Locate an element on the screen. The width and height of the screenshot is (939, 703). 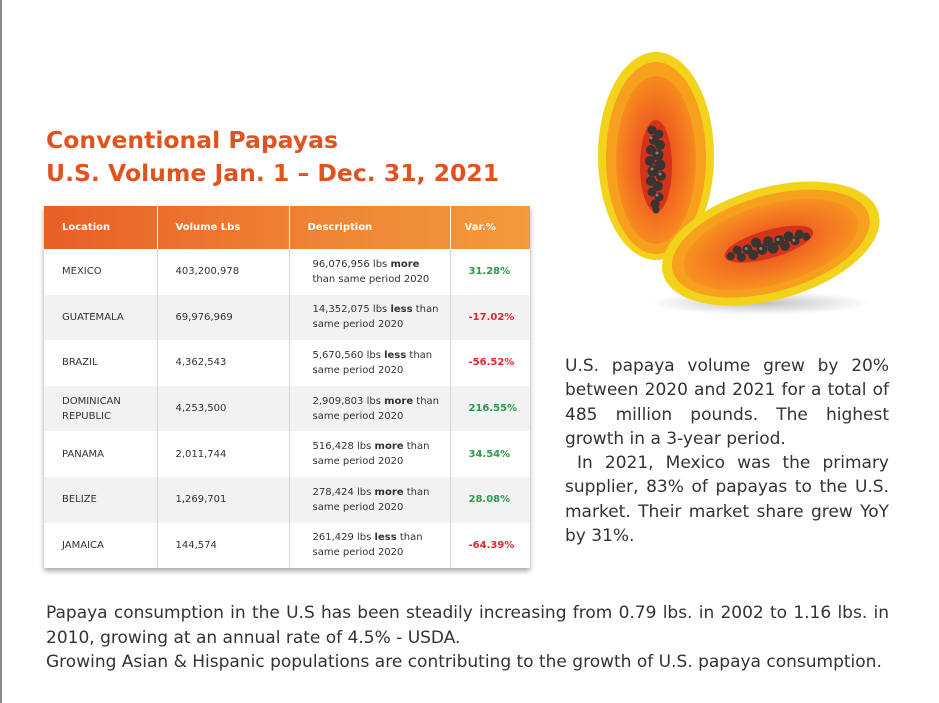
cell-description: 5,670,560 lbs less than same period 2020 is located at coordinates (370, 363).